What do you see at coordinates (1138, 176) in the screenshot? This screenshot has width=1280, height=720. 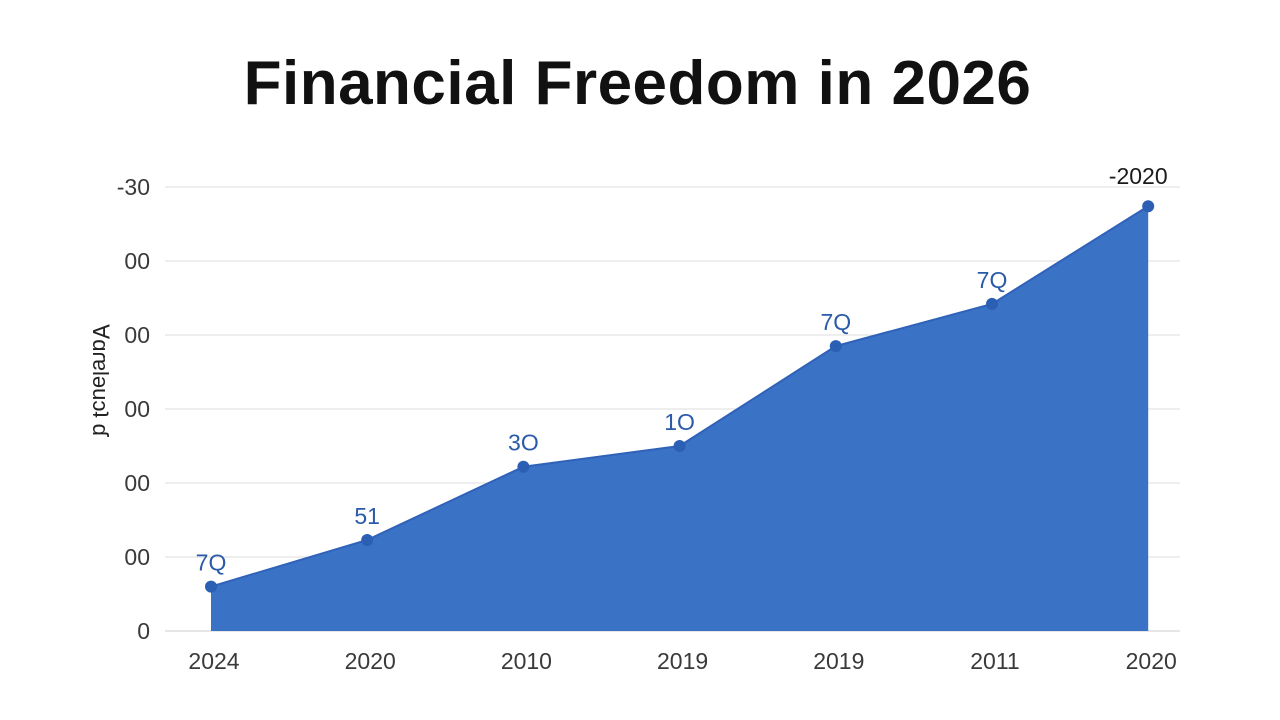 I see `data-label: -2020` at bounding box center [1138, 176].